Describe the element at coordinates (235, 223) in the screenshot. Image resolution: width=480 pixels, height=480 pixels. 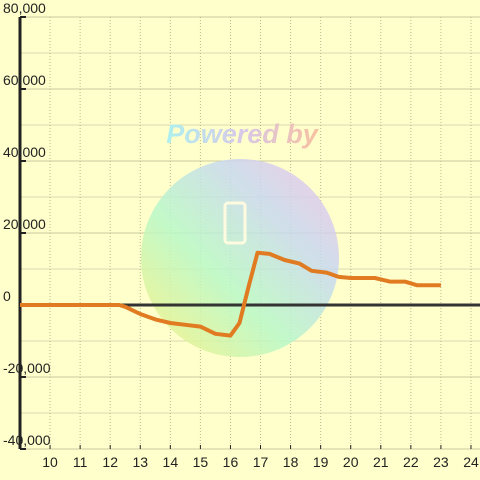
I see `watermark-icon` at that location.